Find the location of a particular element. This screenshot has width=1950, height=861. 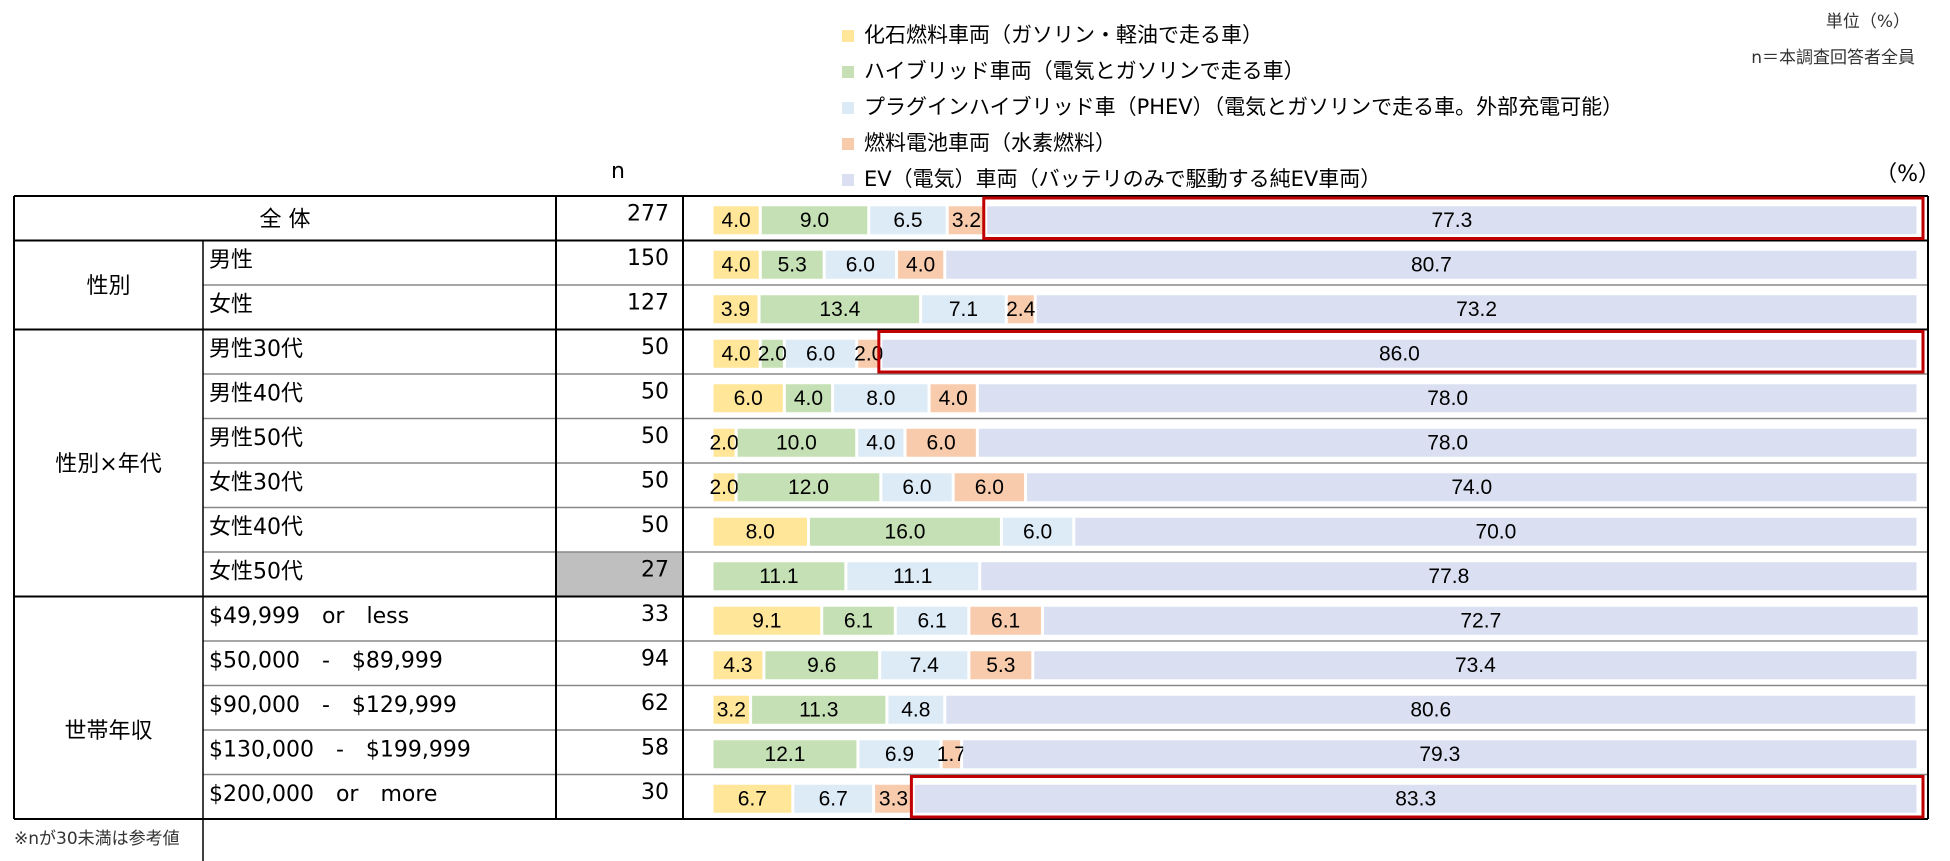

row-label: $90,000 - $129,999 is located at coordinates (333, 705).